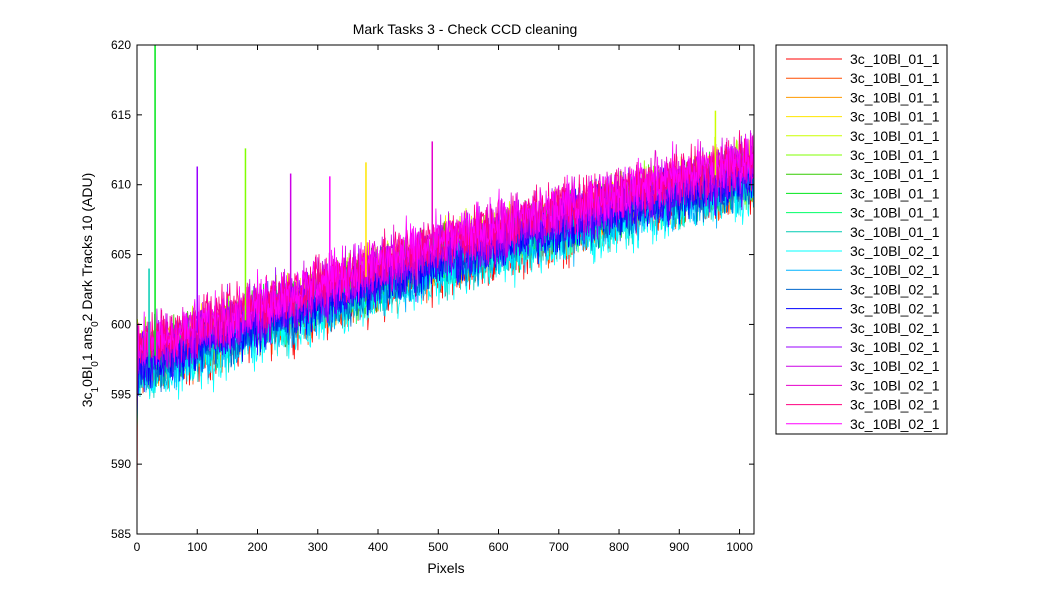  I want to click on y-tick-label: 585, so click(121, 534).